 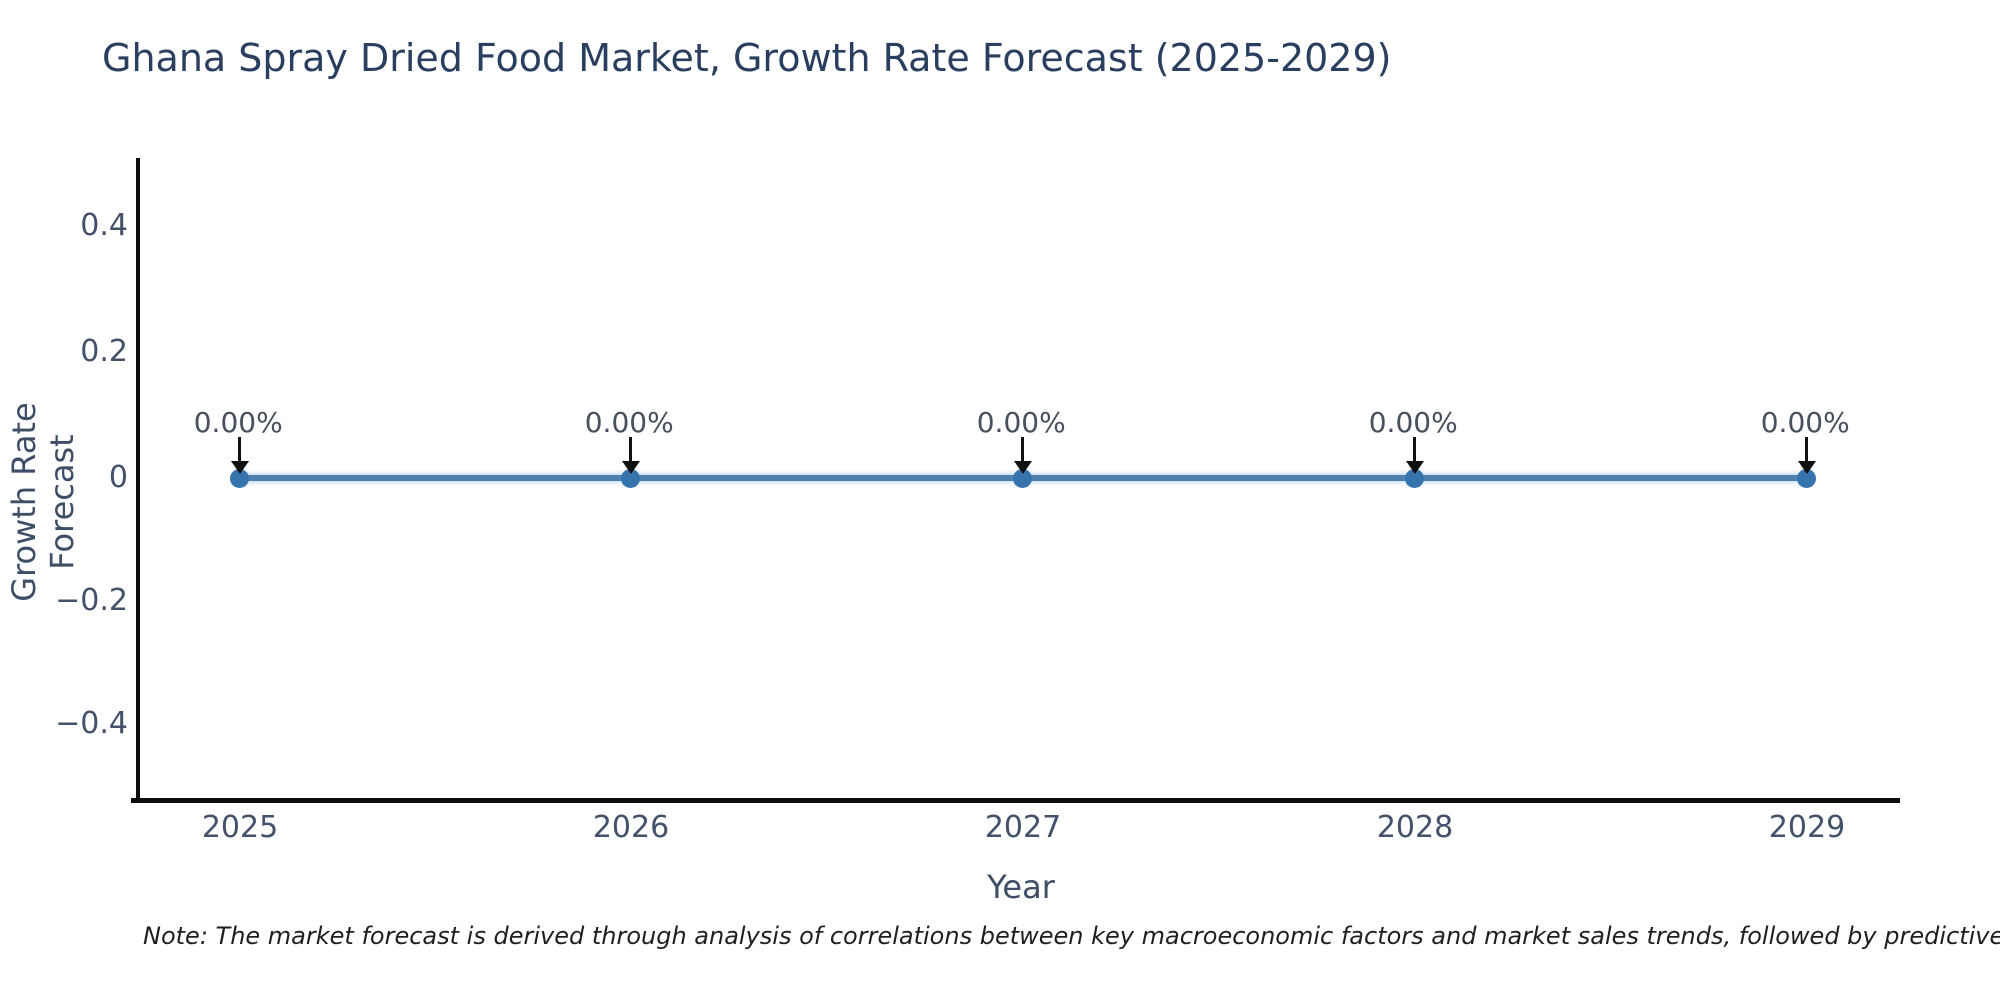 I want to click on x-tick-label: 2025, so click(x=240, y=827).